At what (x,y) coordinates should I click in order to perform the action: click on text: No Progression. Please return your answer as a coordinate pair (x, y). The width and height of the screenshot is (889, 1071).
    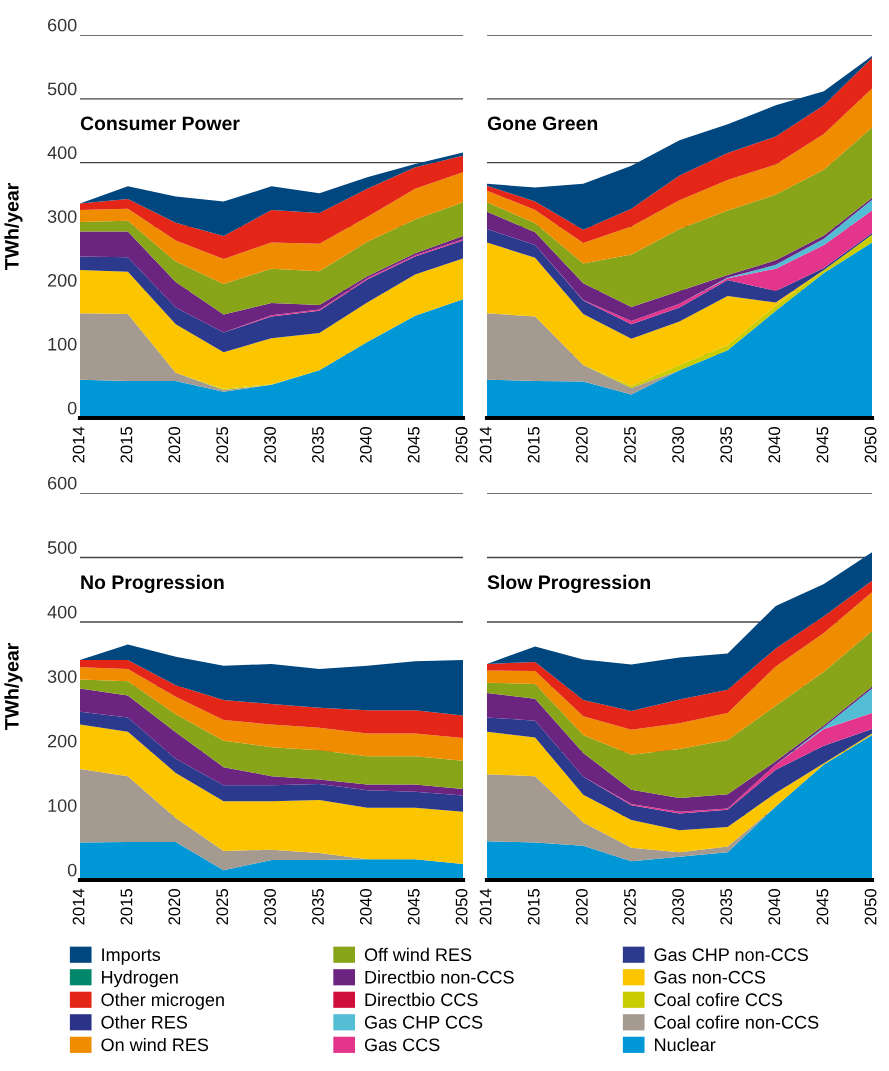
    Looking at the image, I should click on (152, 584).